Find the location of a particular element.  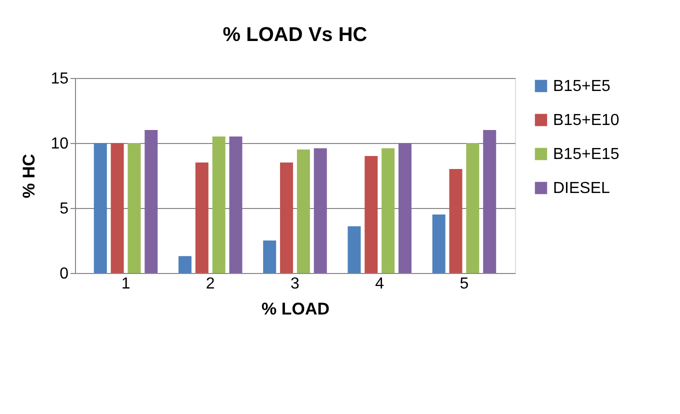

y-tick-label: 15 is located at coordinates (59, 79).